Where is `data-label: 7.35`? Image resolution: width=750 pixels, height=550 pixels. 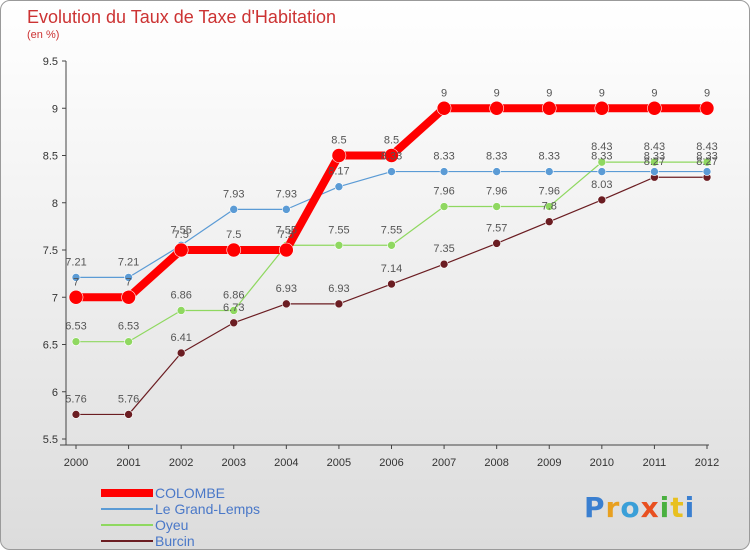 data-label: 7.35 is located at coordinates (443, 249).